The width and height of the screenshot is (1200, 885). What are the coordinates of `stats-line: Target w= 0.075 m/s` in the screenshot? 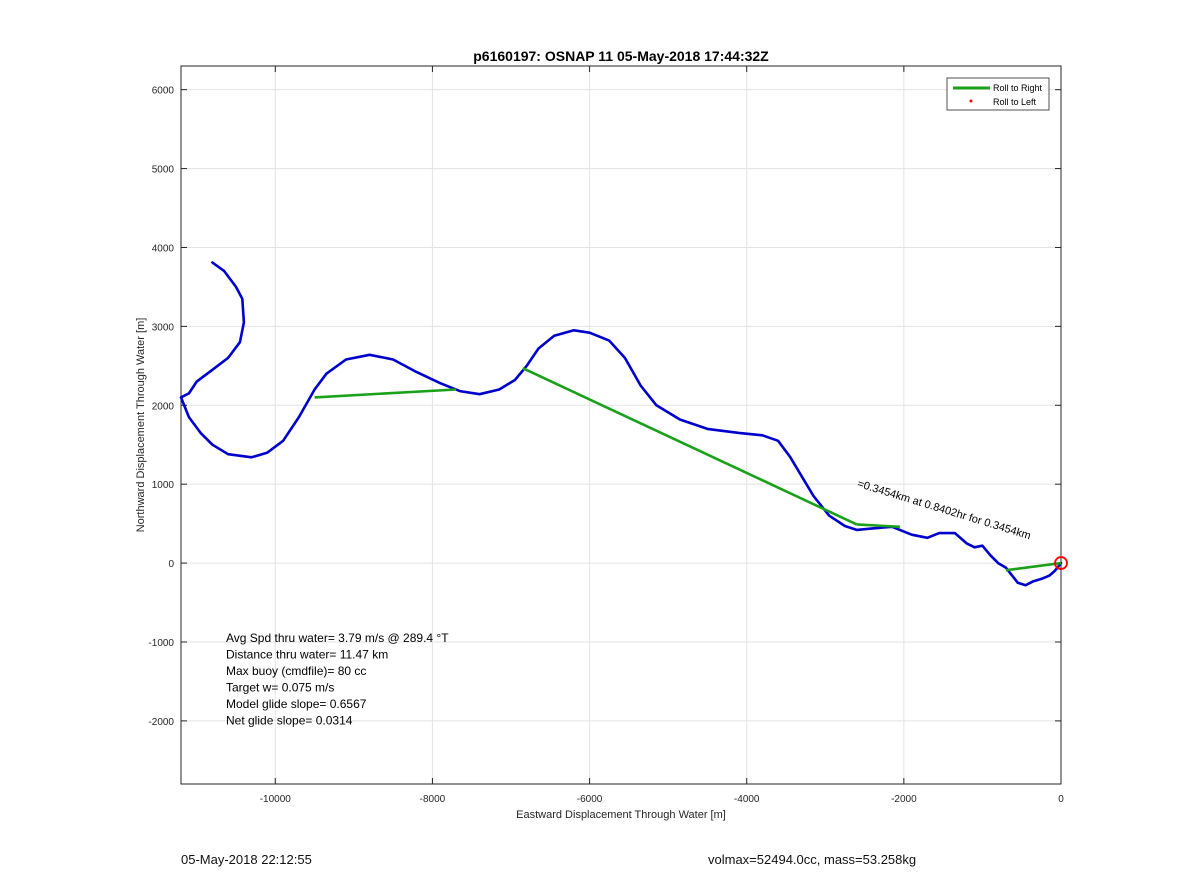 It's located at (280, 688).